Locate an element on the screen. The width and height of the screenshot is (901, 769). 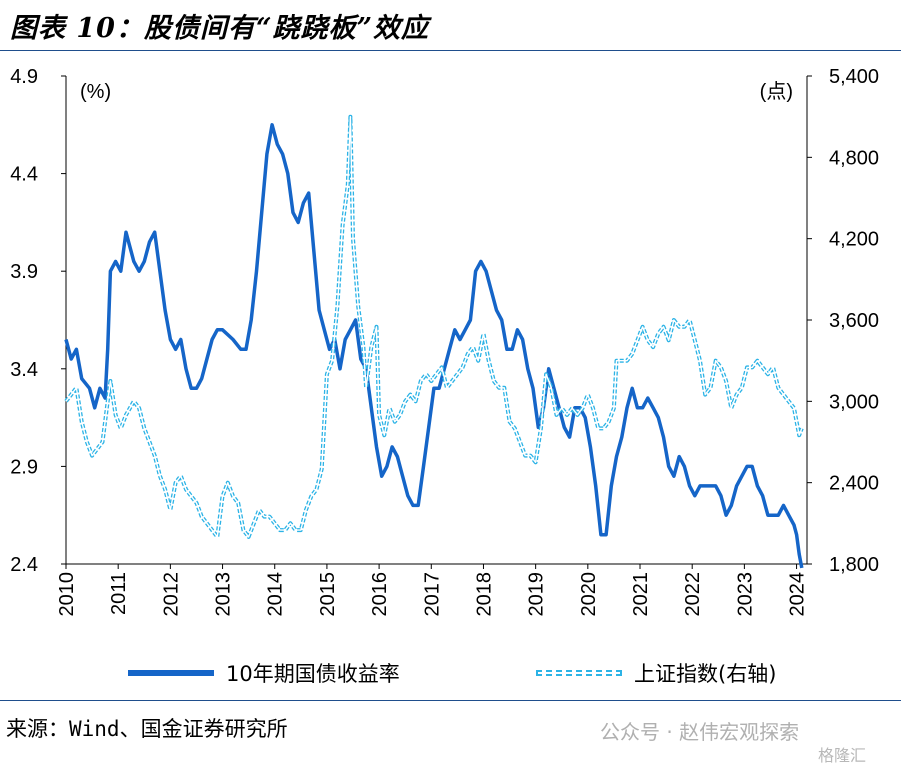
legend-item-yield: 10年期国债收益率 is located at coordinates (264, 673).